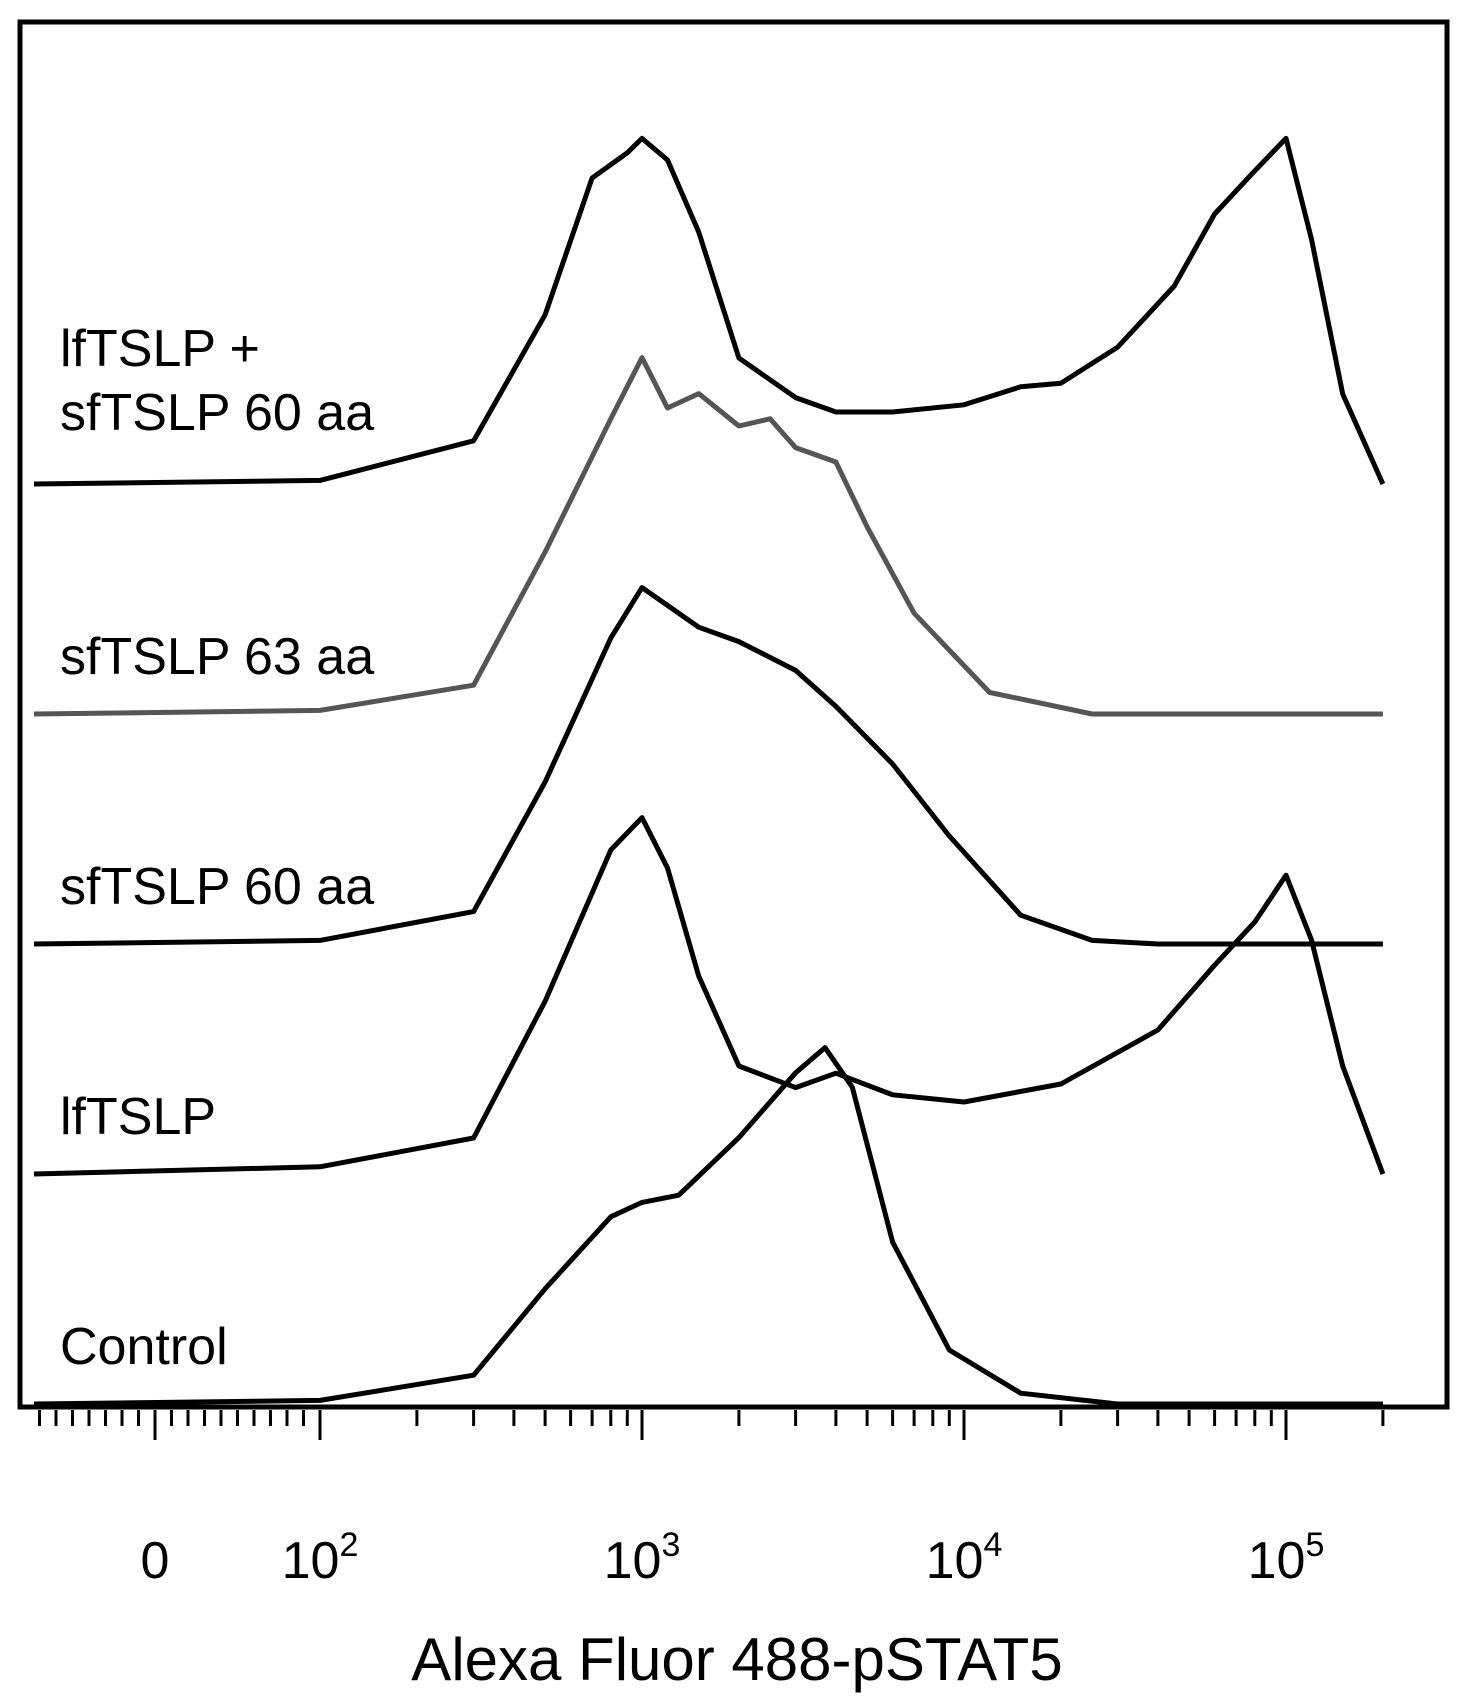  I want to click on series-label: sfTSLP 60 aa, so click(217, 887).